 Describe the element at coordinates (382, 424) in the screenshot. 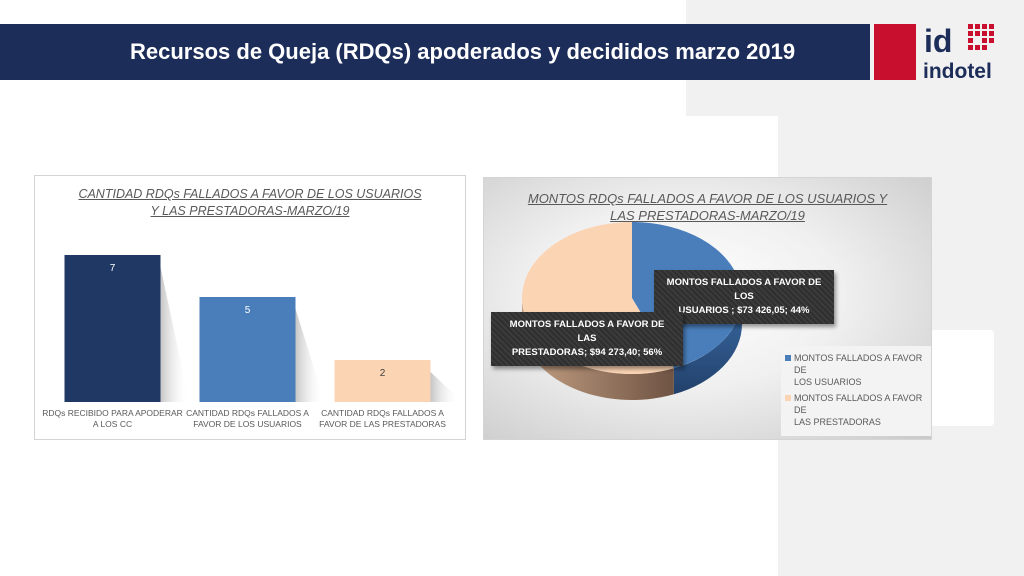

I see `category-label-line: FAVOR DE LAS PRESTADORAS` at that location.